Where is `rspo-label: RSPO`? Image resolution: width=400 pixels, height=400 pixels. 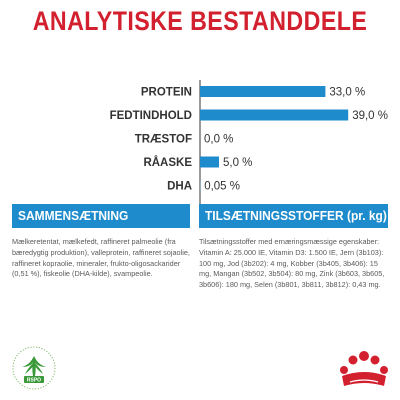
rspo-label: RSPO is located at coordinates (34, 381).